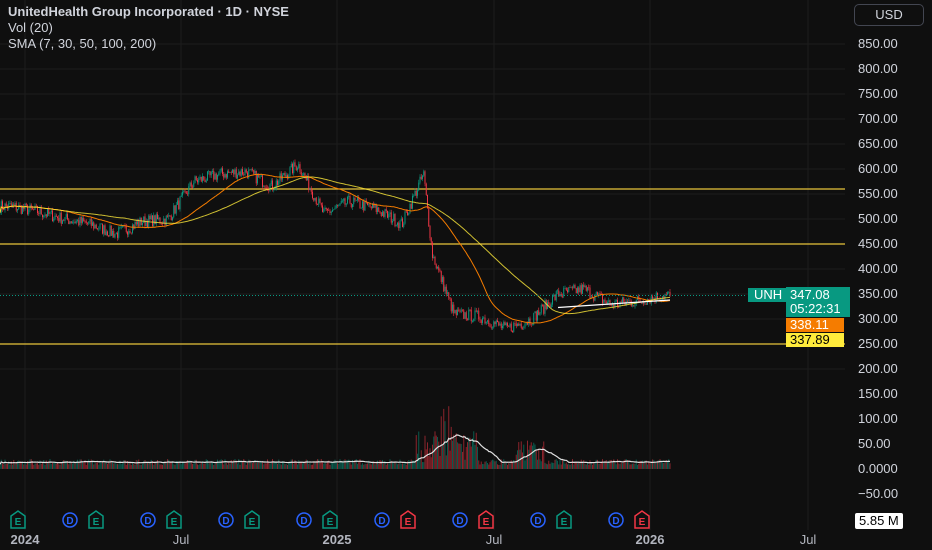 Image resolution: width=932 pixels, height=550 pixels. I want to click on volume-indicator-label: Vol (20), so click(30, 27).